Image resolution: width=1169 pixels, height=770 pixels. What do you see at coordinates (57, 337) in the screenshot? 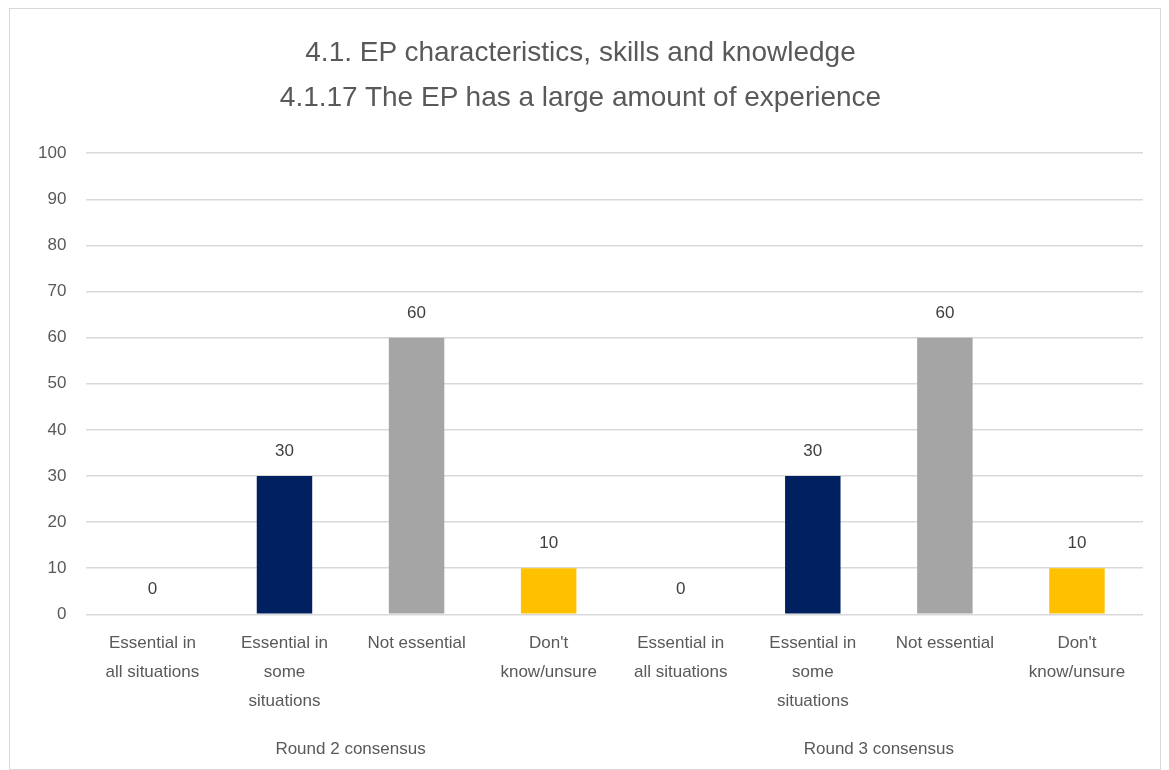
I see `y-tick-label: 60` at bounding box center [57, 337].